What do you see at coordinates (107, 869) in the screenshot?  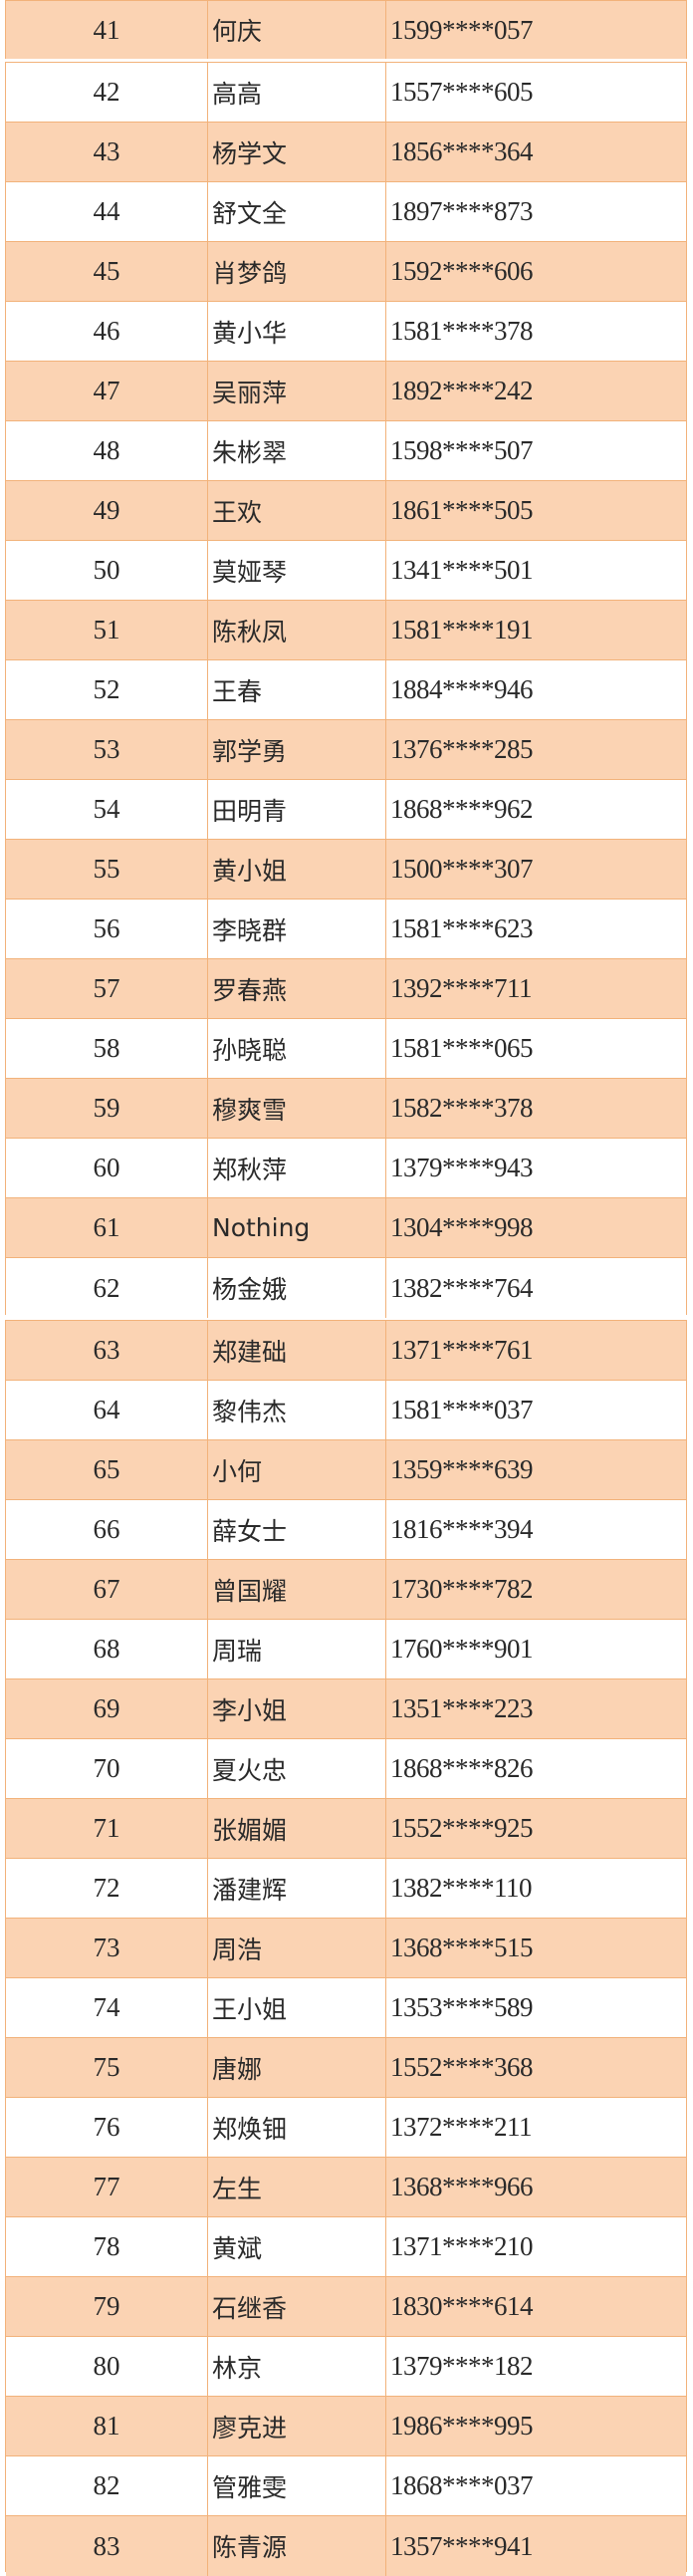 I see `index-cell: 55` at bounding box center [107, 869].